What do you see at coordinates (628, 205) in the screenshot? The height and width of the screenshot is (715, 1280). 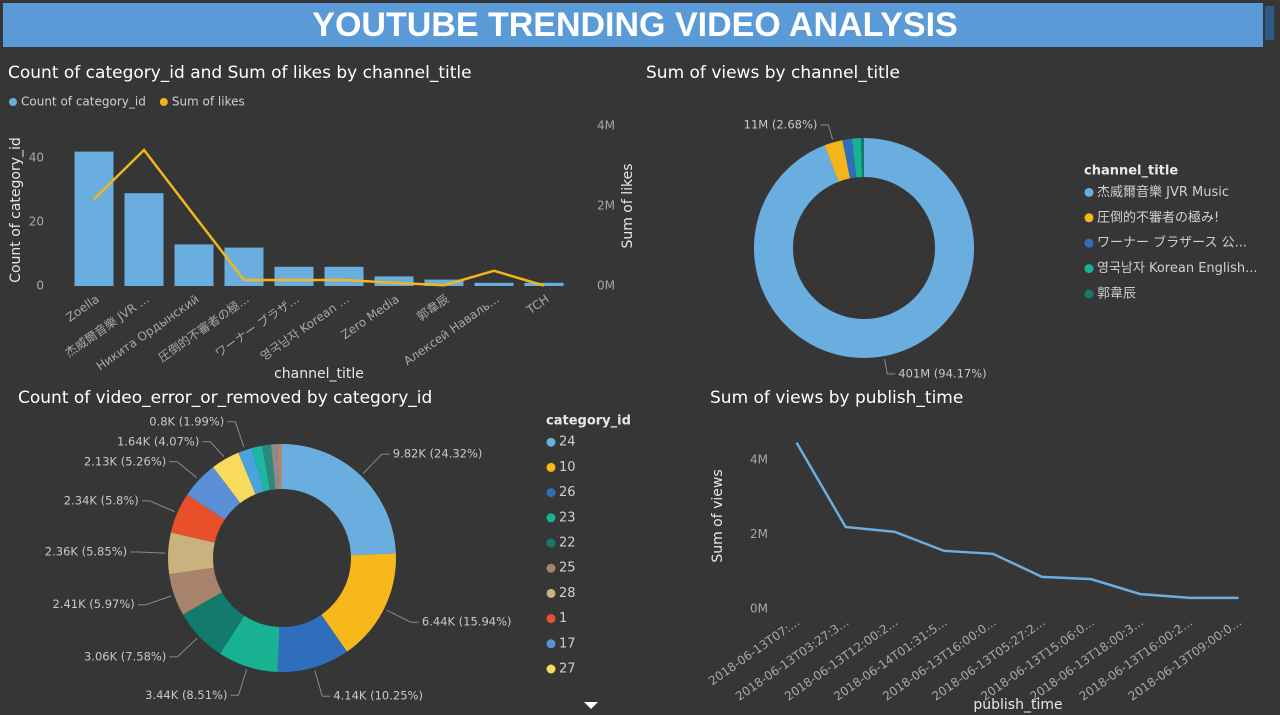 I see `y2-axis-label: Sum of likes` at bounding box center [628, 205].